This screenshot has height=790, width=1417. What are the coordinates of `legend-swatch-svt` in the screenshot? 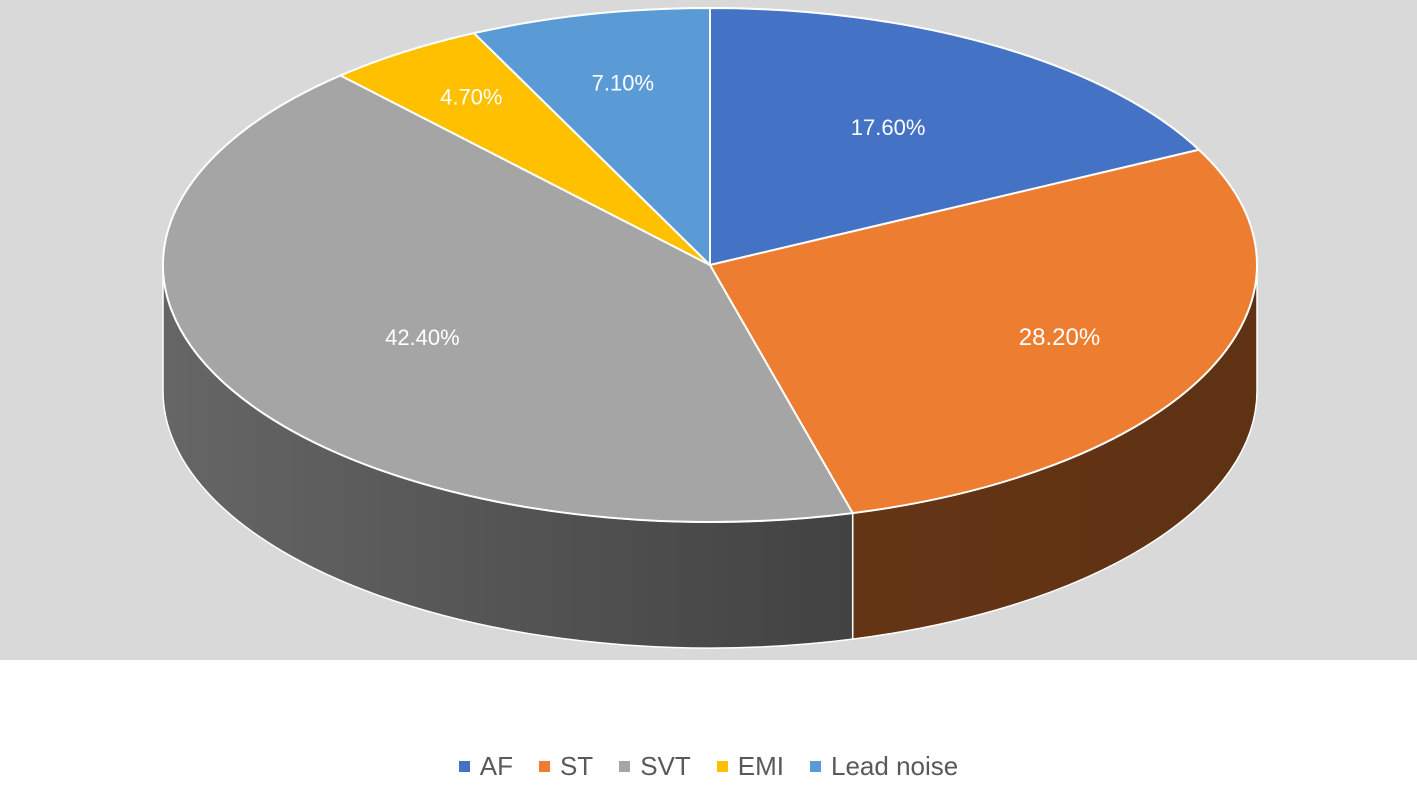 It's located at (625, 766).